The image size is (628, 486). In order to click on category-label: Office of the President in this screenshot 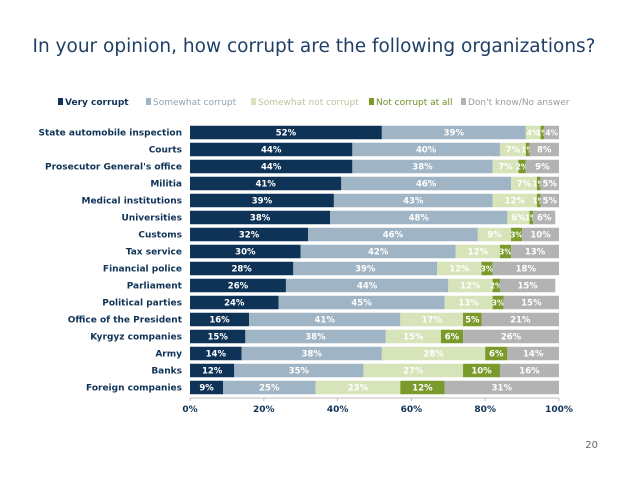, I will do `click(125, 321)`.